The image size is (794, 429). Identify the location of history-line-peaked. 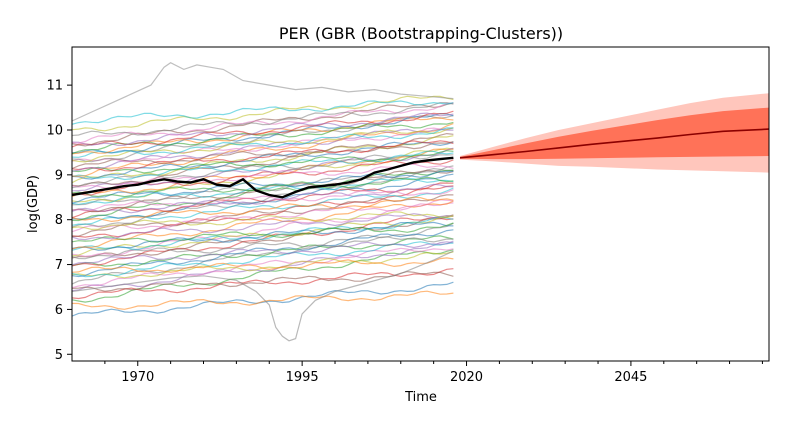
(263, 92).